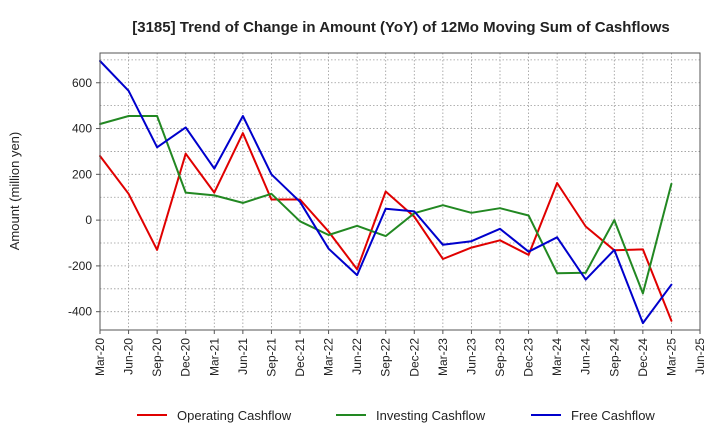 This screenshot has height=440, width=720. Describe the element at coordinates (157, 357) in the screenshot. I see `x-tick-label: Sep-20` at that location.